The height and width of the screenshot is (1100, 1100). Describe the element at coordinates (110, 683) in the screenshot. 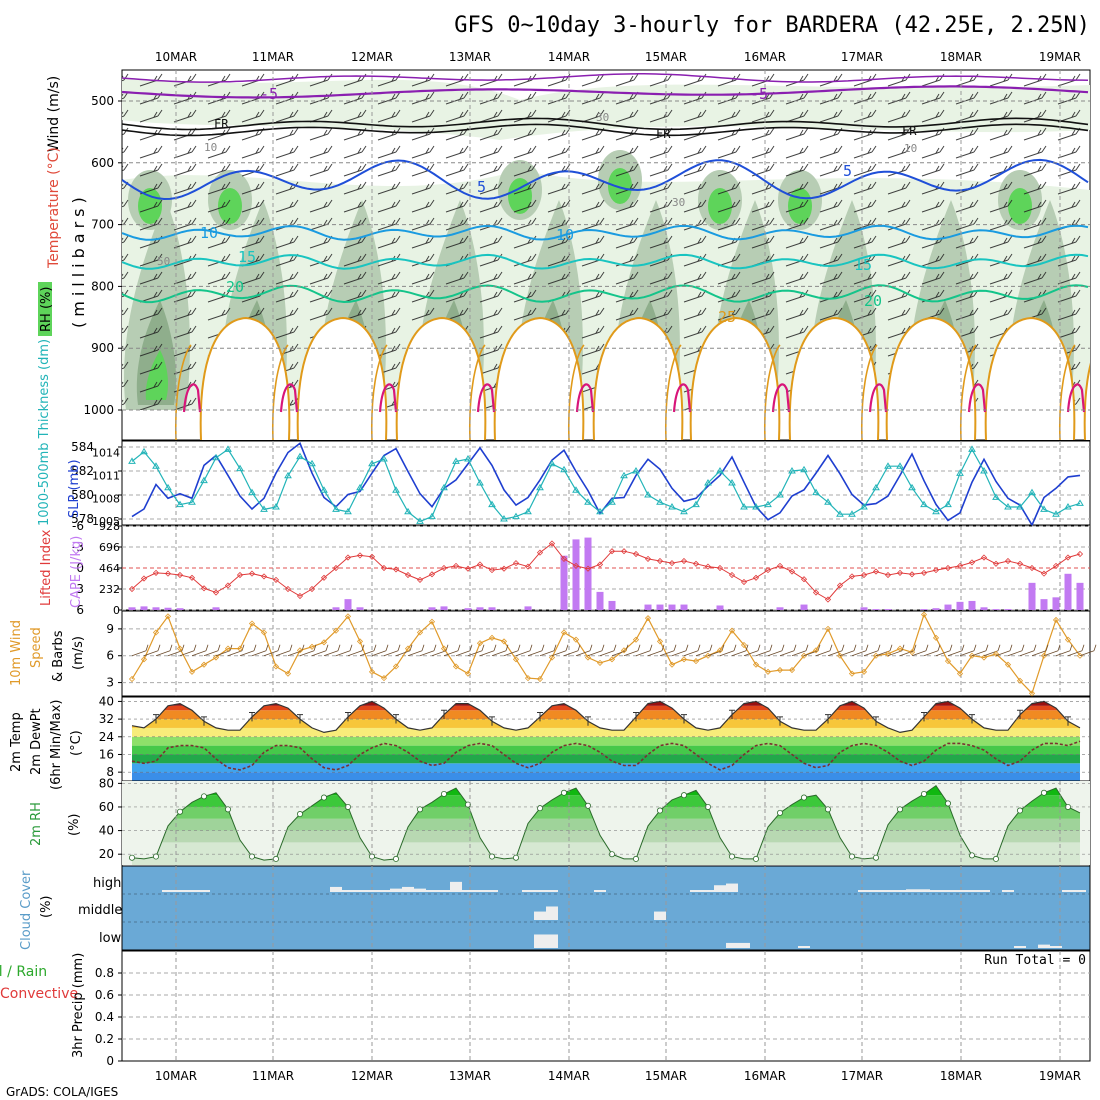

I see `tick-label: 3` at that location.